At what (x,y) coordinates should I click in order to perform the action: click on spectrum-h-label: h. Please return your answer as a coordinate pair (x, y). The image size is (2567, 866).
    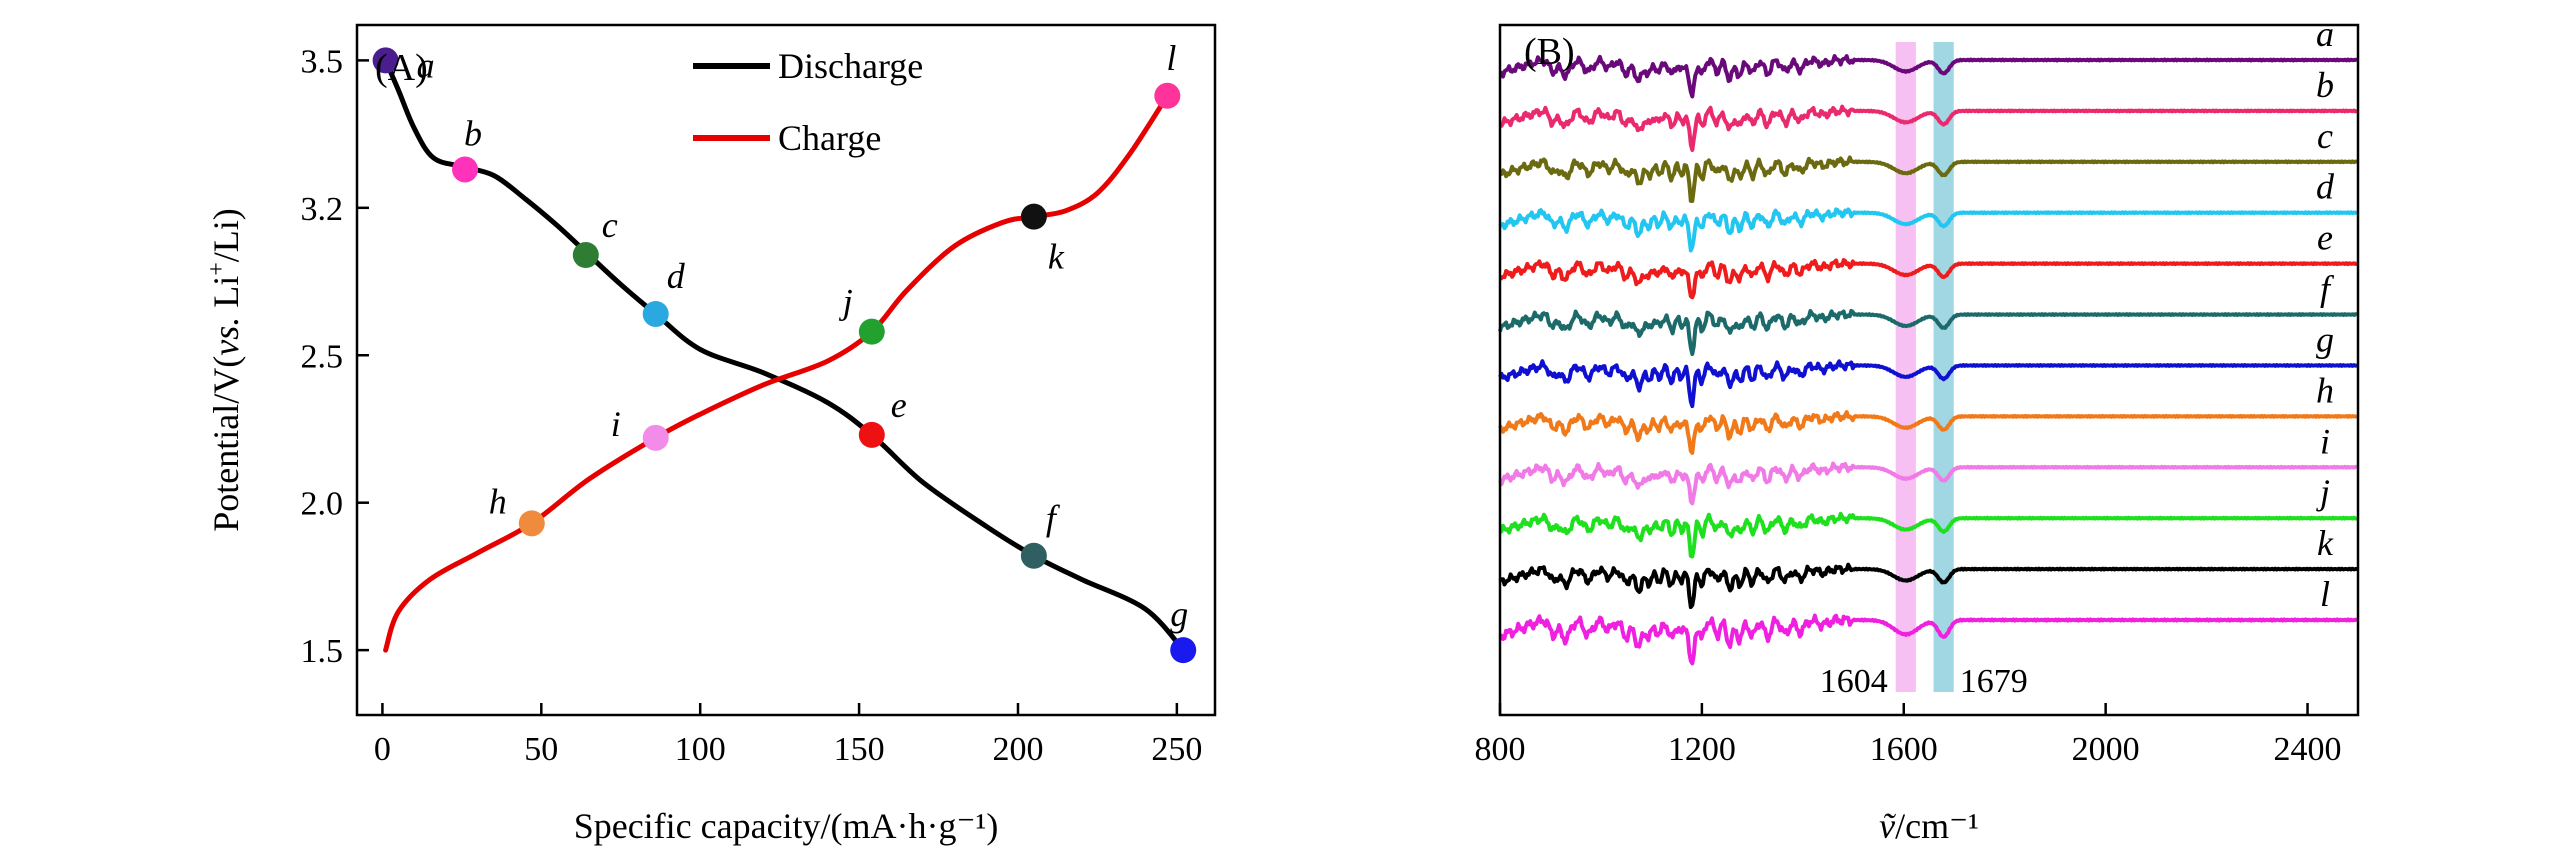
    Looking at the image, I should click on (2325, 390).